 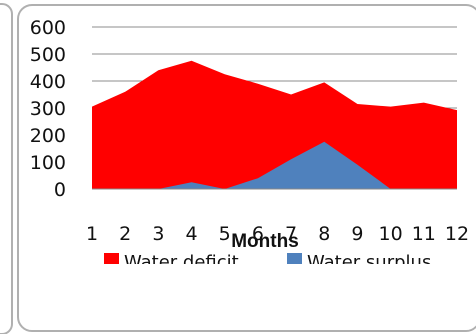 I want to click on legend-clip-mask, so click(x=243, y=289).